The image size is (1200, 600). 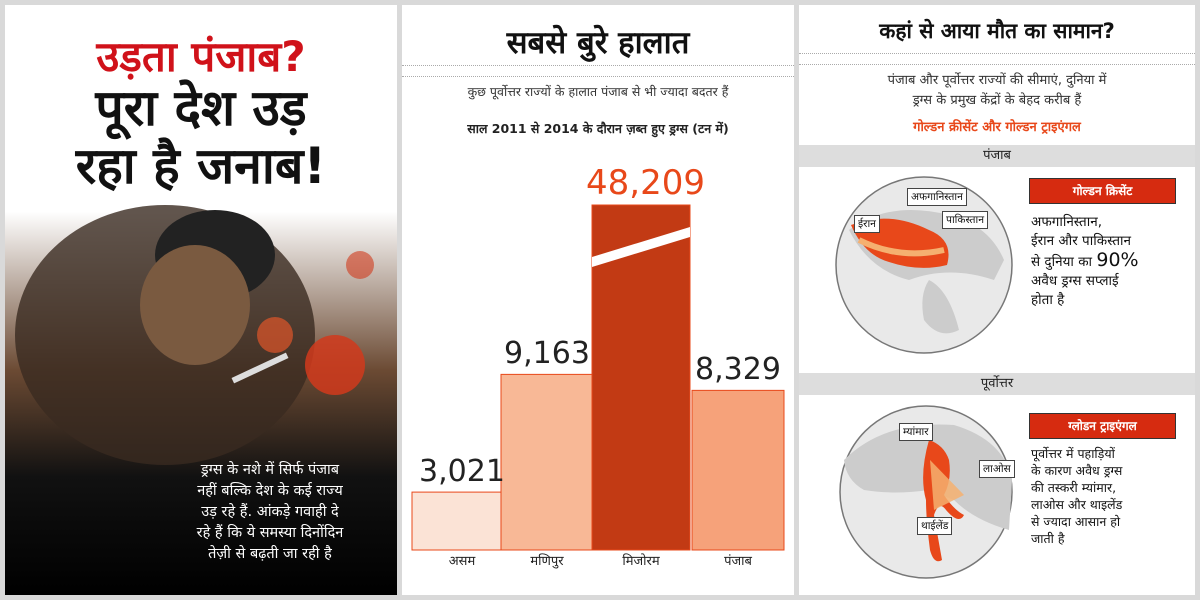 I want to click on info-line-text: से दुनिया का, so click(x=1062, y=262).